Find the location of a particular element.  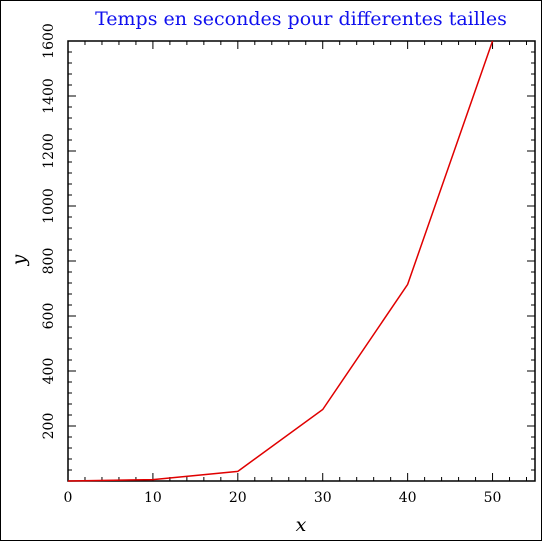

x-tick-label: 50 is located at coordinates (493, 498).